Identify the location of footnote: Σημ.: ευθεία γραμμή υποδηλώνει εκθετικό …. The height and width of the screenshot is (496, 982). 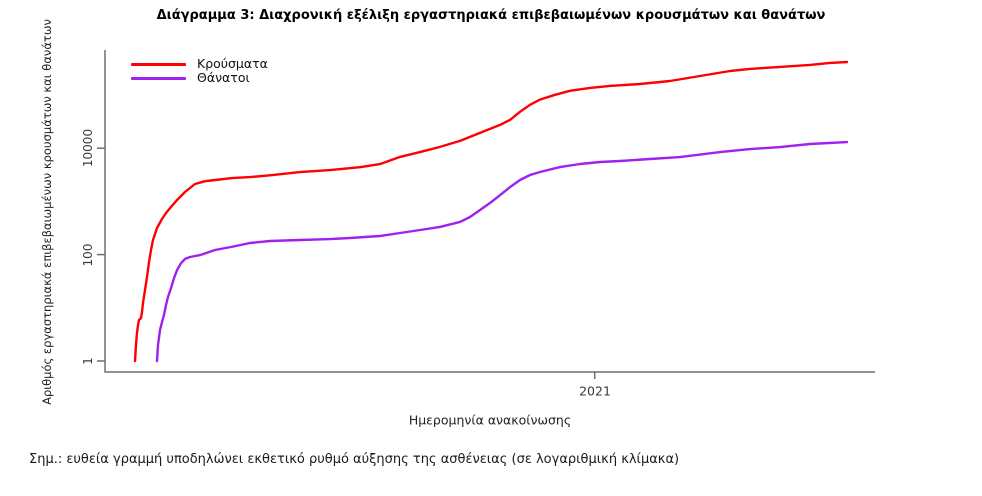
(354, 459).